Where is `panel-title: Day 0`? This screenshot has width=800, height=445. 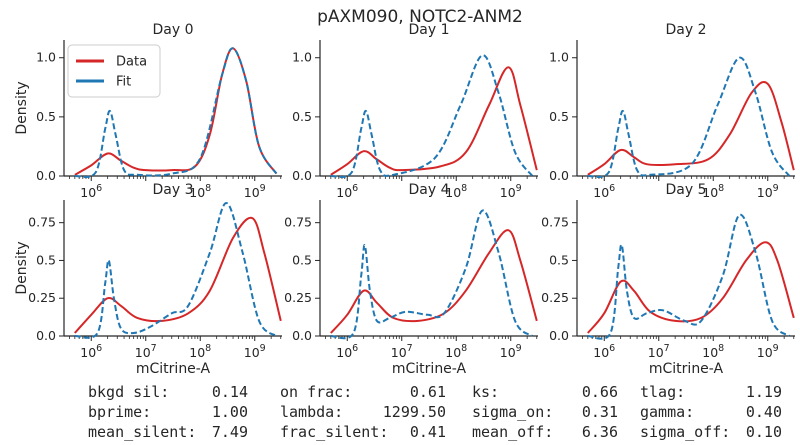 panel-title: Day 0 is located at coordinates (172, 30).